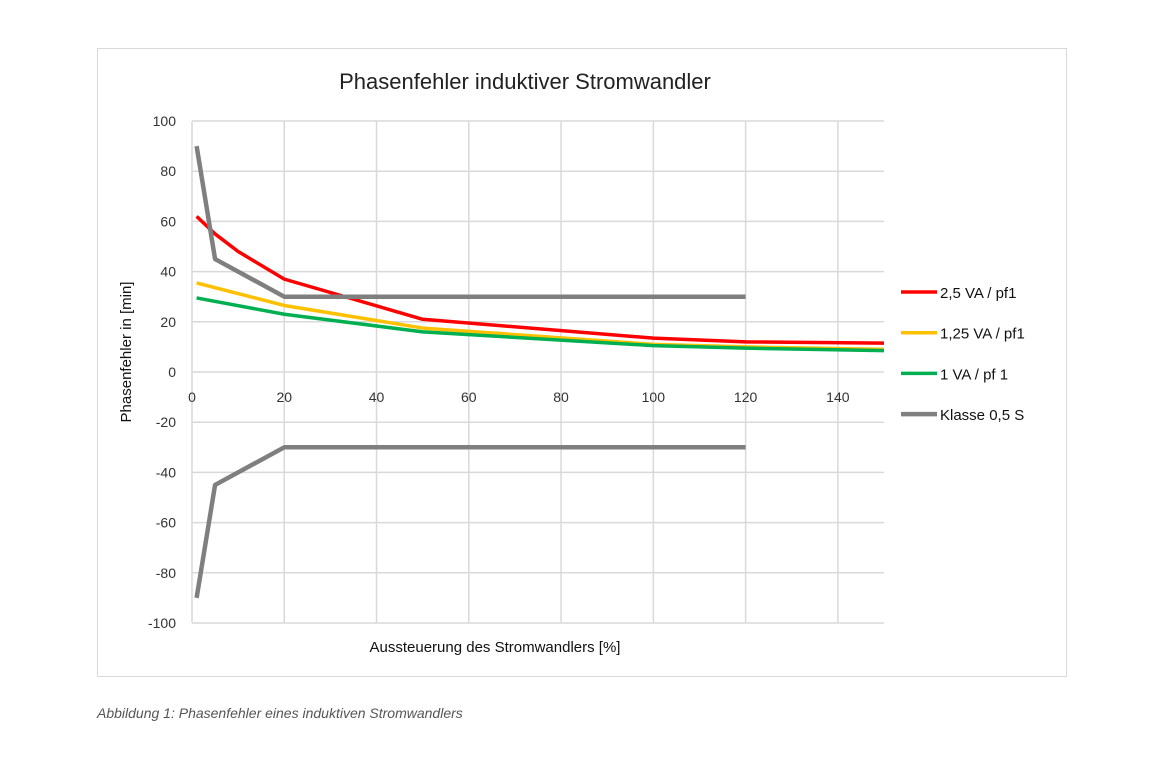  What do you see at coordinates (172, 372) in the screenshot?
I see `y-tick-label: 0` at bounding box center [172, 372].